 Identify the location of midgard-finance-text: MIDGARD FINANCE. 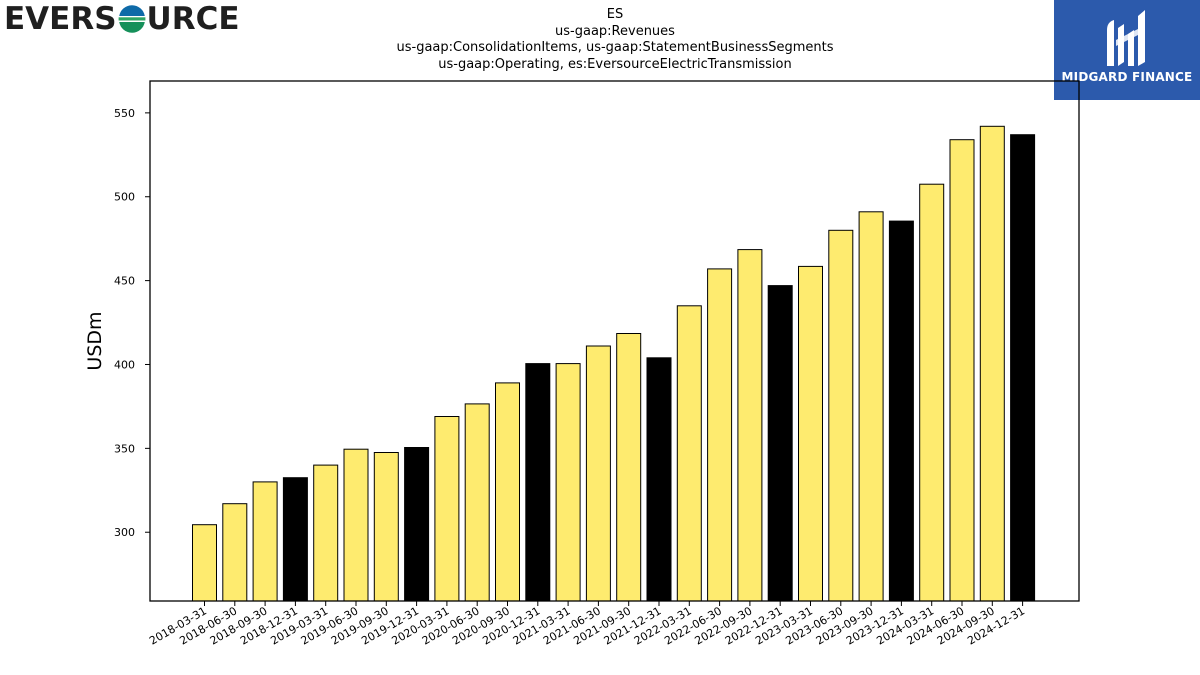
(1127, 77).